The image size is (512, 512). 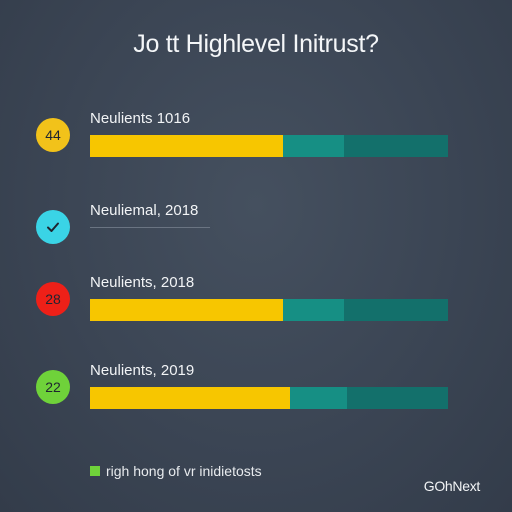 I want to click on chart-row: 28 Neulients, 2018, so click(x=256, y=302).